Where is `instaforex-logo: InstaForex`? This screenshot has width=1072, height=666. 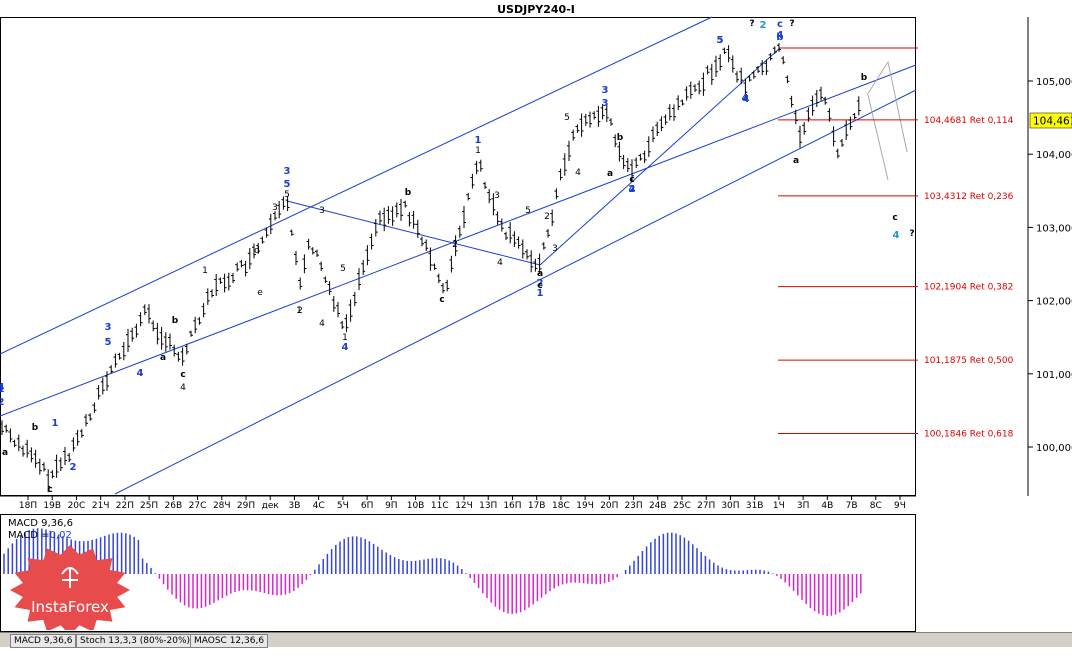 instaforex-logo: InstaForex is located at coordinates (70, 582).